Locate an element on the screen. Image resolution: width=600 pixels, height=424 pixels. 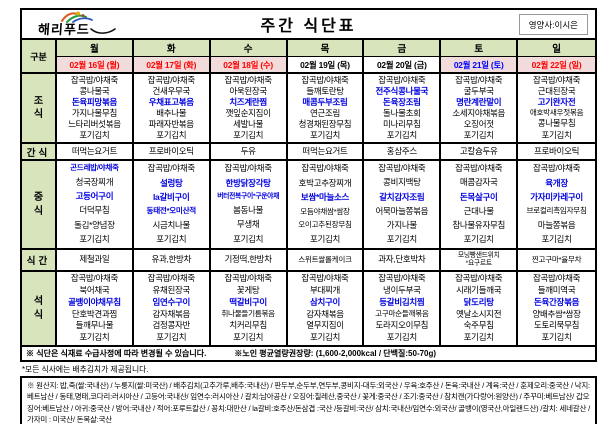
menu-item: 돈육간장볶음 is located at coordinates (557, 301).